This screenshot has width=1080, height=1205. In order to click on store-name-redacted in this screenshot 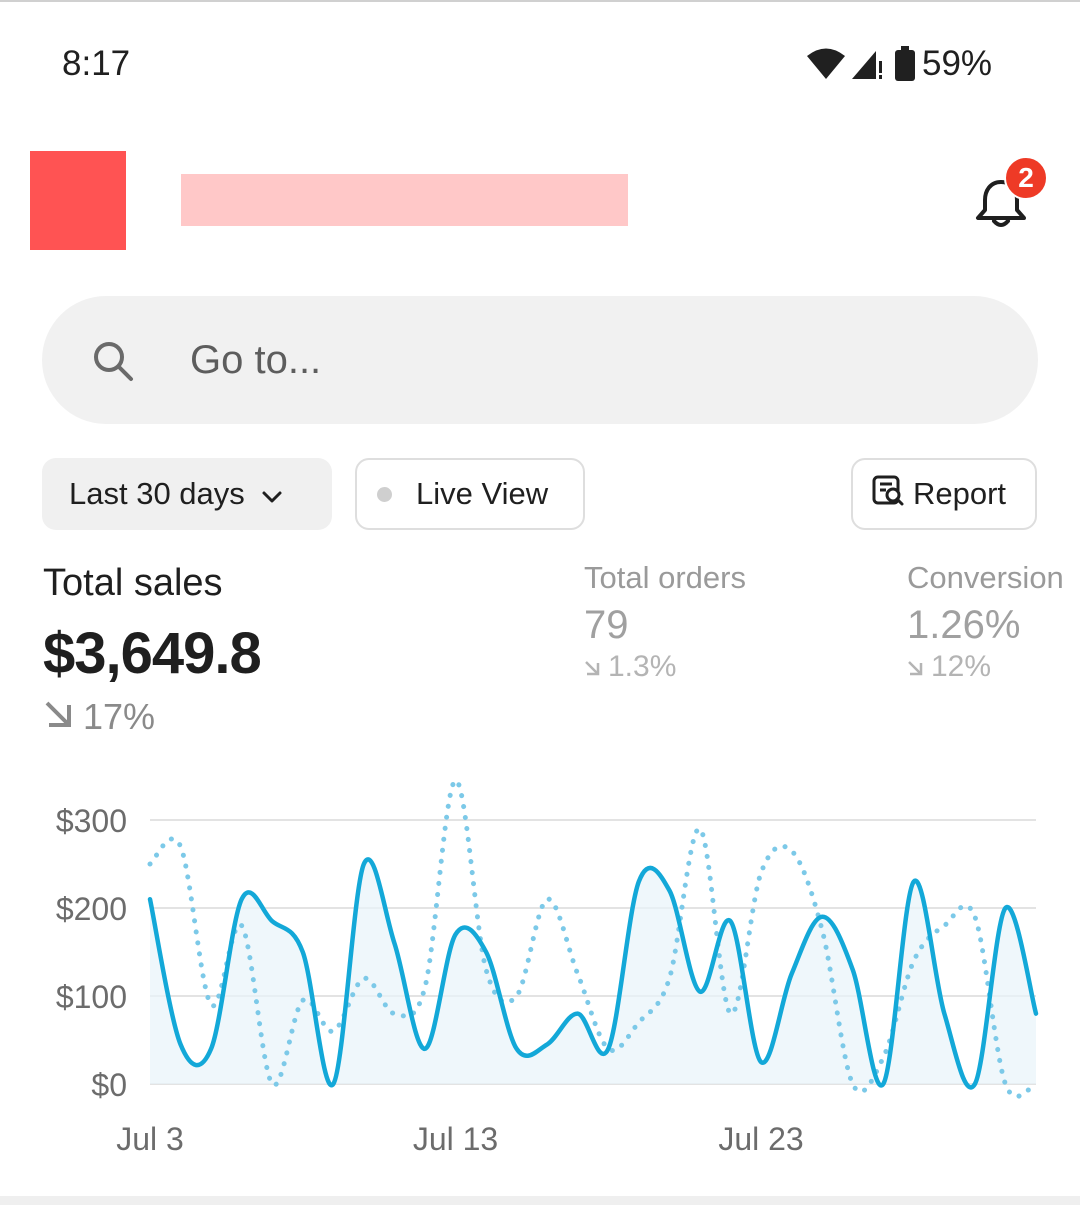, I will do `click(404, 200)`.